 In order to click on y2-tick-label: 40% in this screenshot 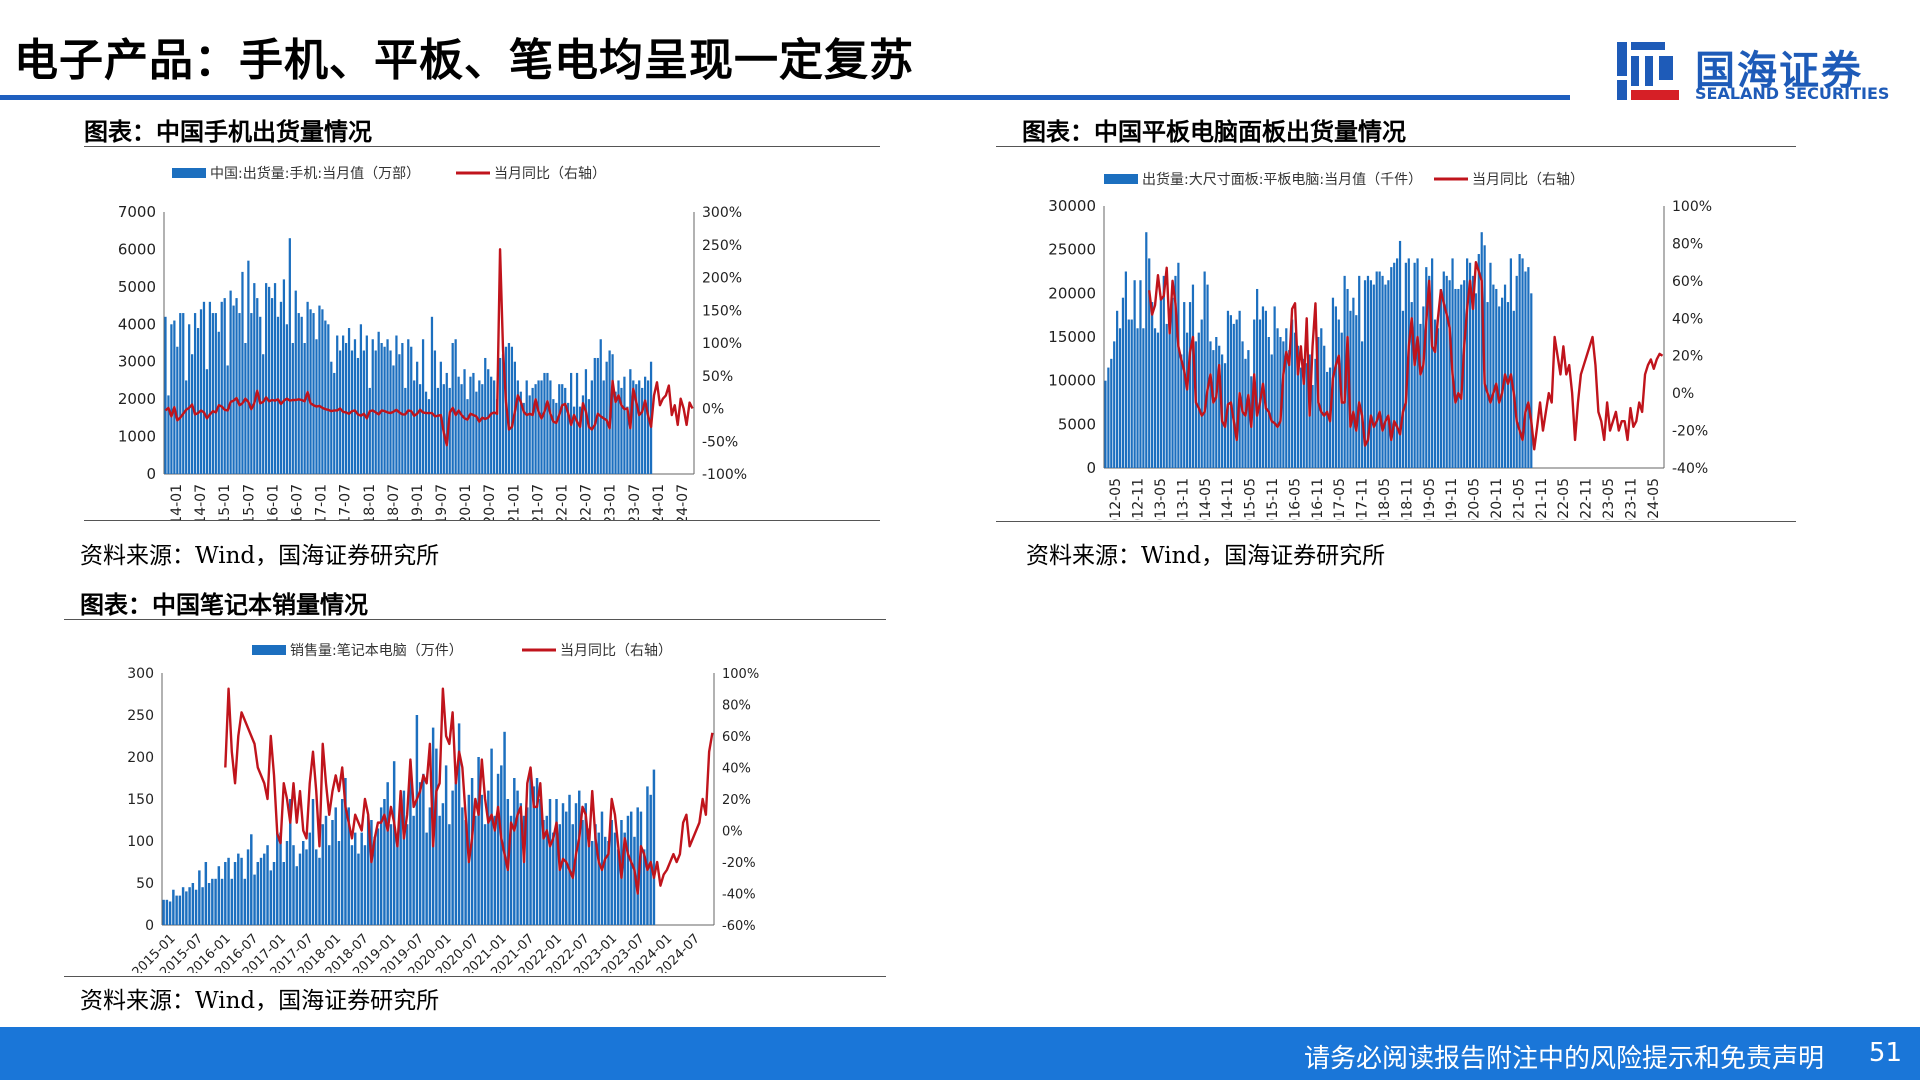, I will do `click(736, 769)`.